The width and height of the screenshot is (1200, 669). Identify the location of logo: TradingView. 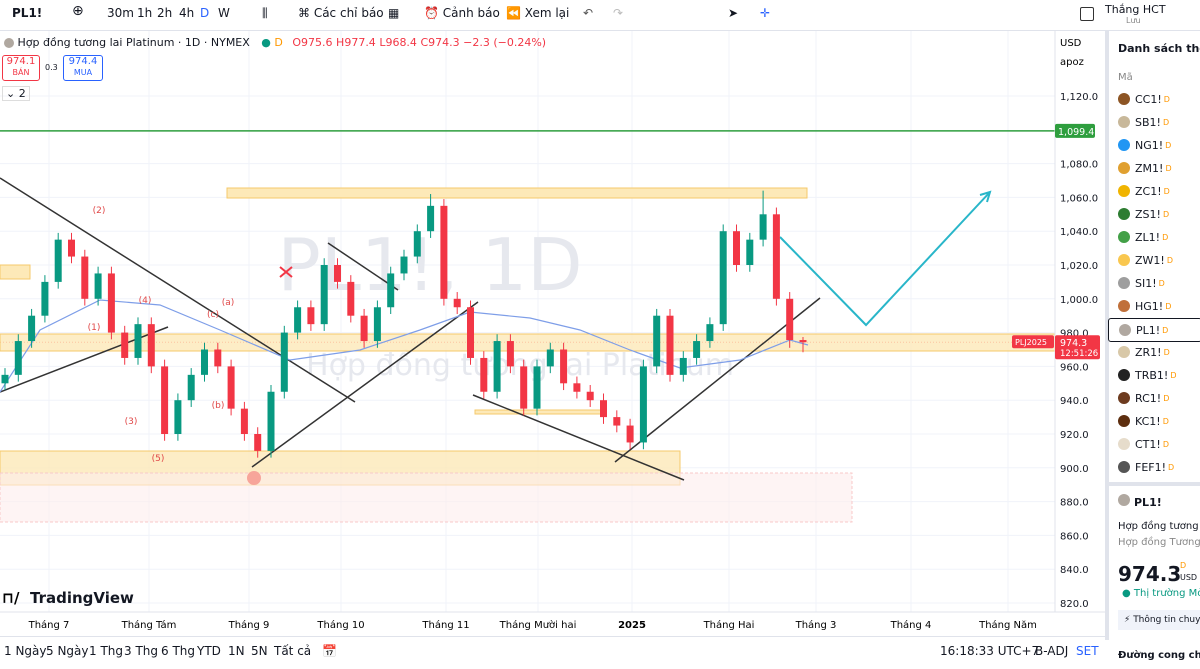
(82, 598).